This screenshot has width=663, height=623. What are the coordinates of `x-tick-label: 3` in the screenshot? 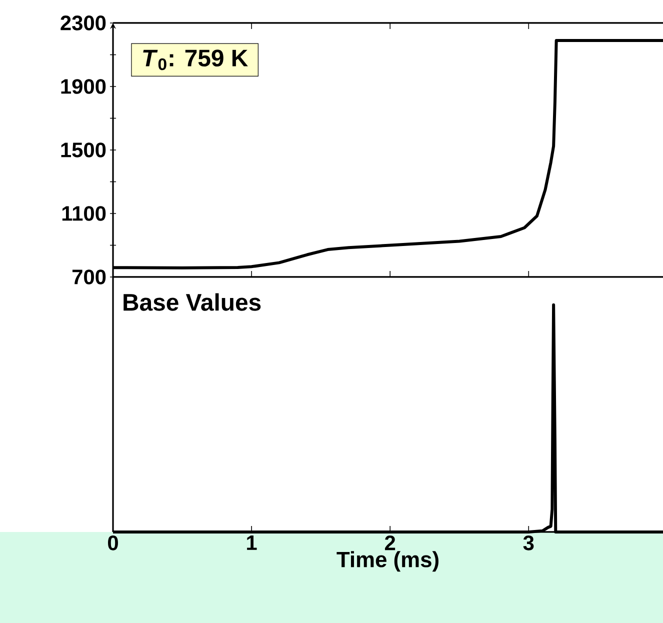 It's located at (528, 543).